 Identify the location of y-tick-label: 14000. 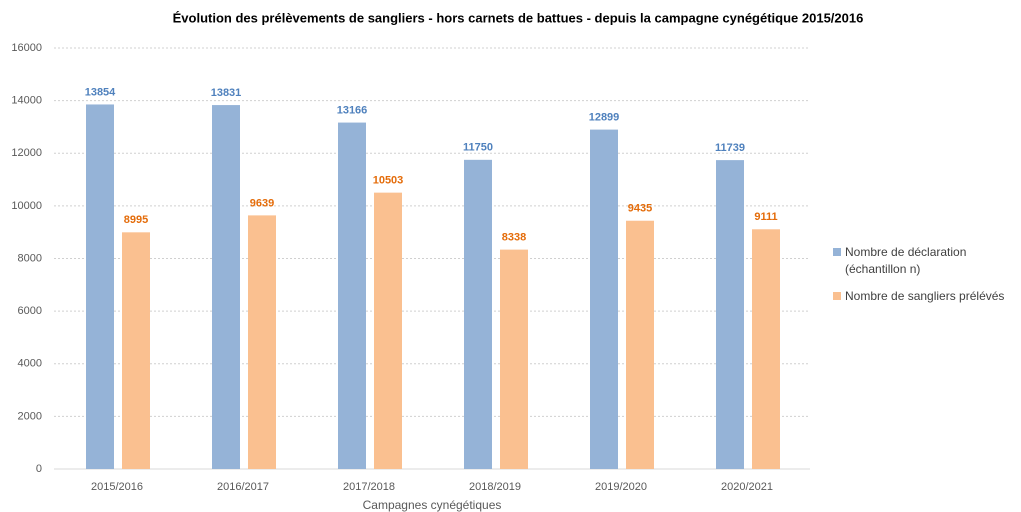
(26, 101).